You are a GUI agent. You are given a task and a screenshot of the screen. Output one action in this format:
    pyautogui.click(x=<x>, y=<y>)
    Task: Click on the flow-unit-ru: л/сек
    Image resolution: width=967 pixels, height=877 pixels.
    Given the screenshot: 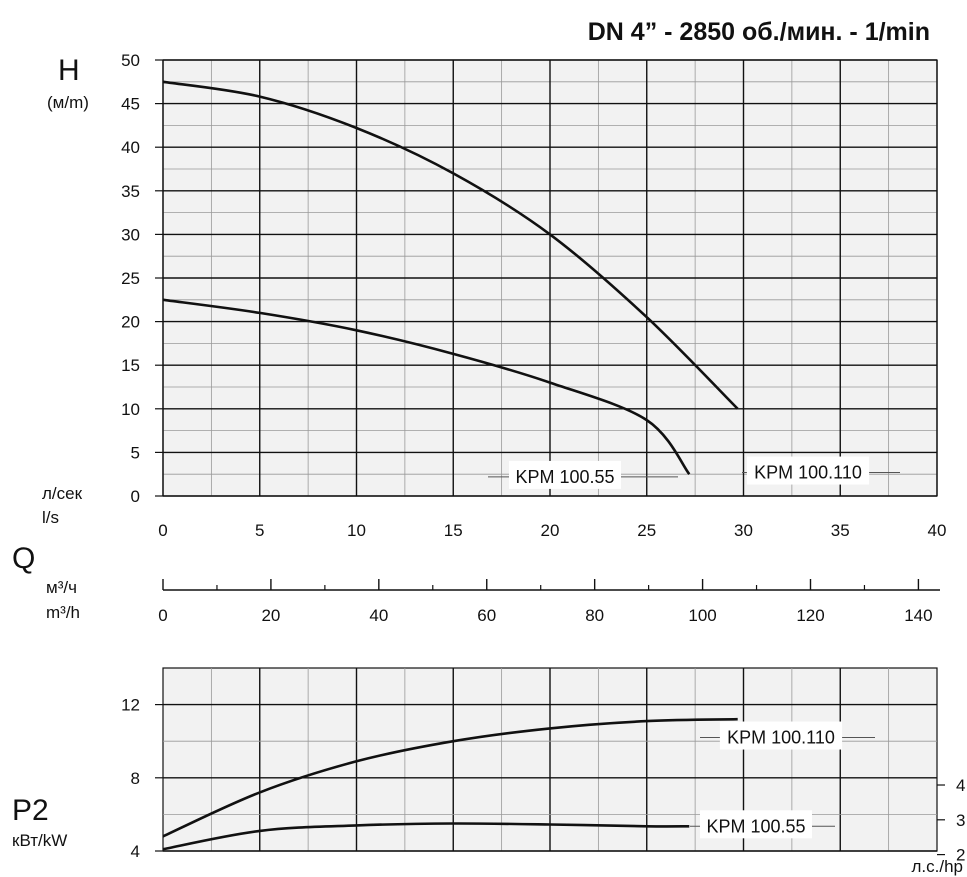 What is the action you would take?
    pyautogui.click(x=62, y=493)
    